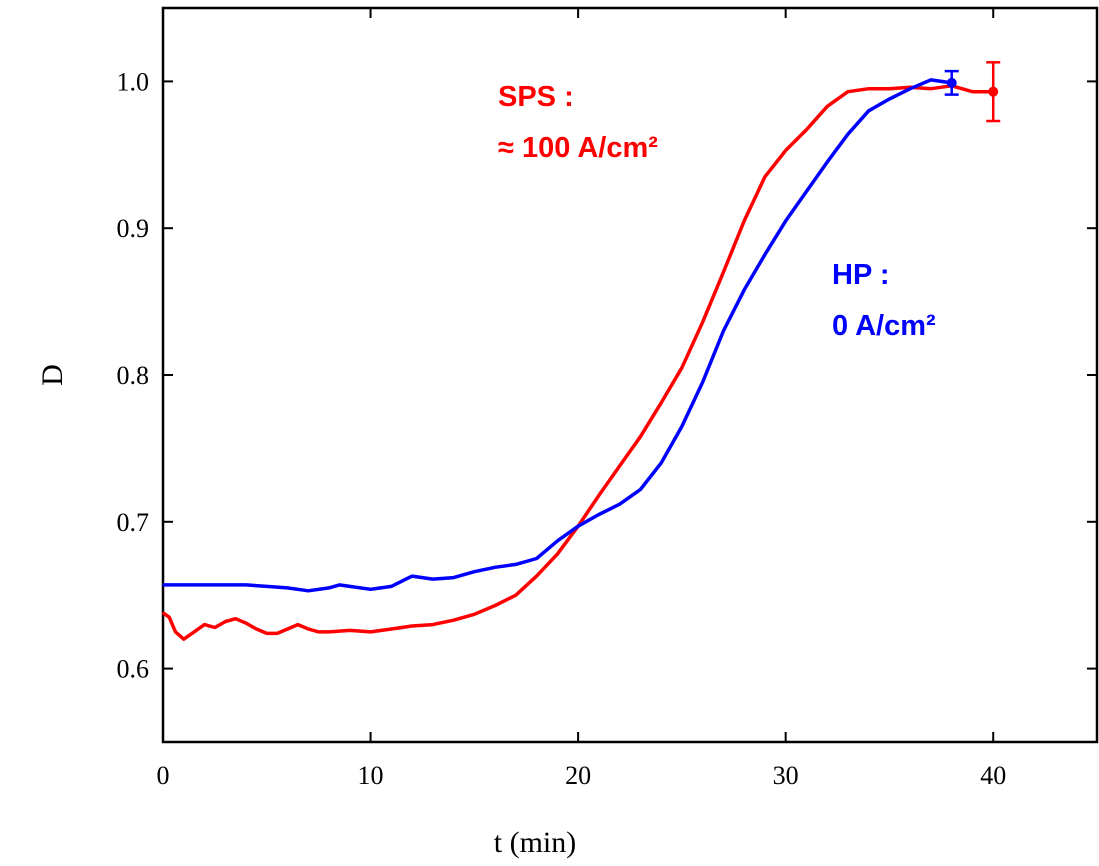 This screenshot has width=1099, height=866. I want to click on series-label-1: HP :, so click(860, 275).